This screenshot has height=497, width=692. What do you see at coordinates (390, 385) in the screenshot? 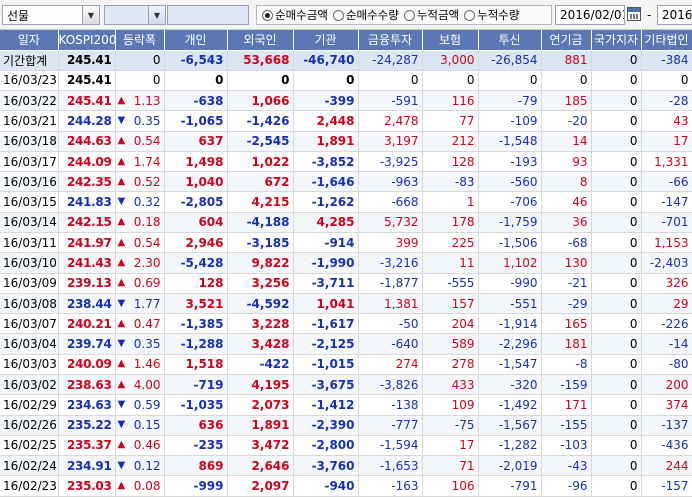
I see `financial-investment-cell: -3,826` at bounding box center [390, 385].